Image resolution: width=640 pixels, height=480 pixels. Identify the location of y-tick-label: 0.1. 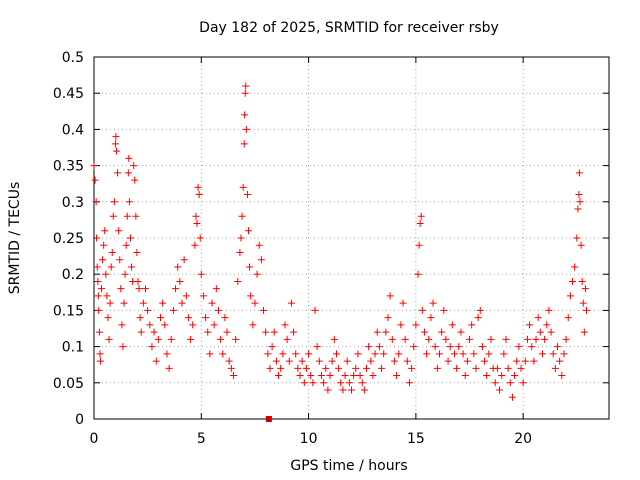
(73, 348).